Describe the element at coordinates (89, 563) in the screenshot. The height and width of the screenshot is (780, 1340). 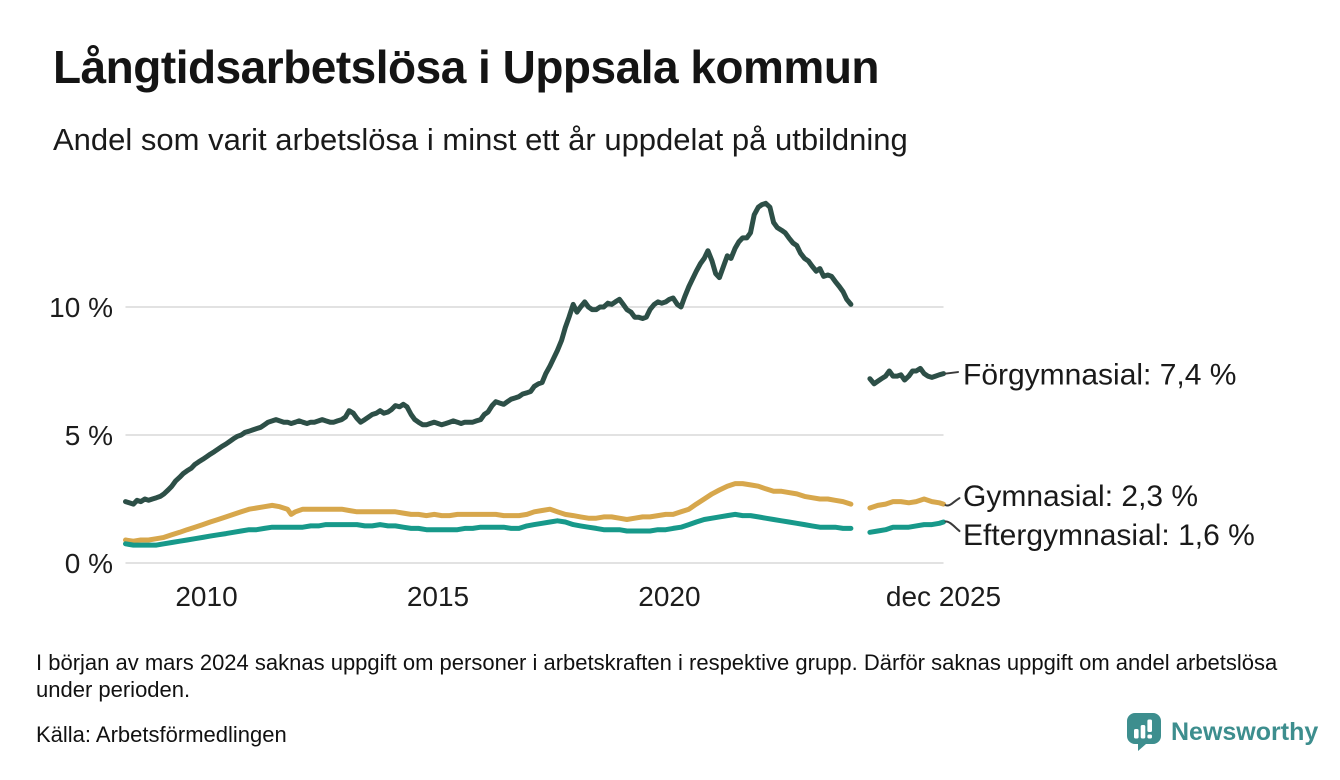
I see `y-tick-label: 0 %` at that location.